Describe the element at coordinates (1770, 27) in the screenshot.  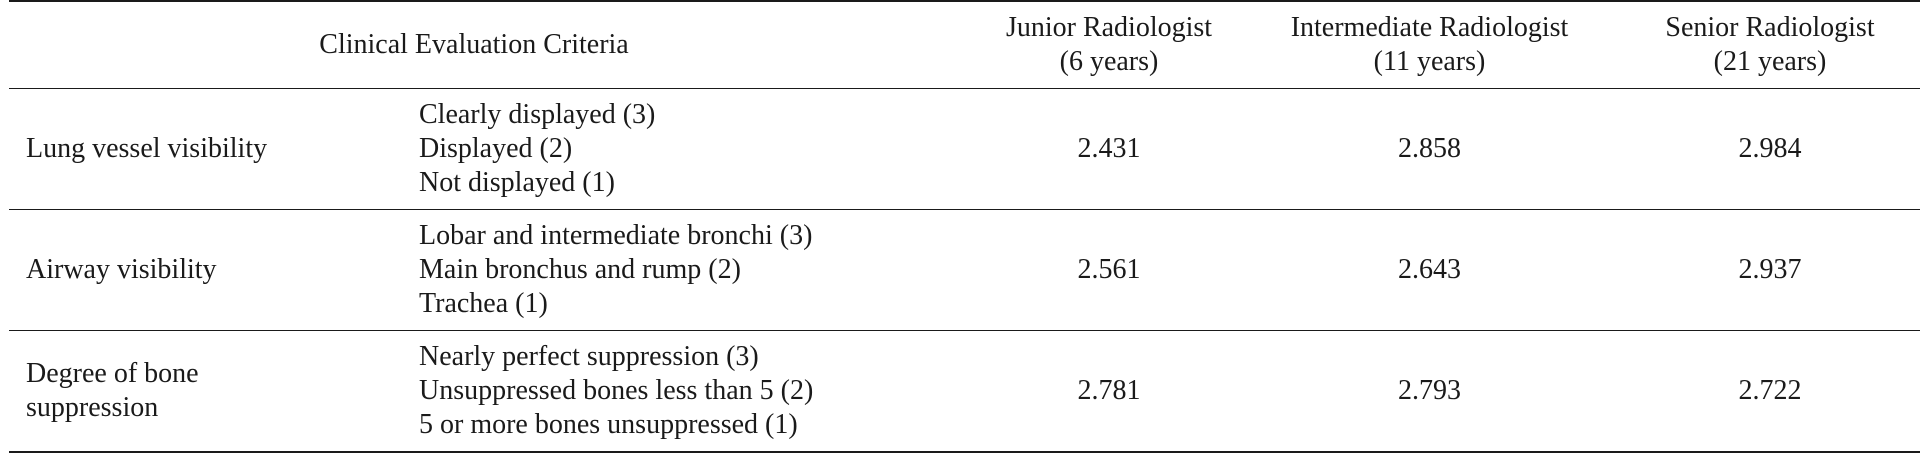
I see `senior-title: Senior Radiologist` at that location.